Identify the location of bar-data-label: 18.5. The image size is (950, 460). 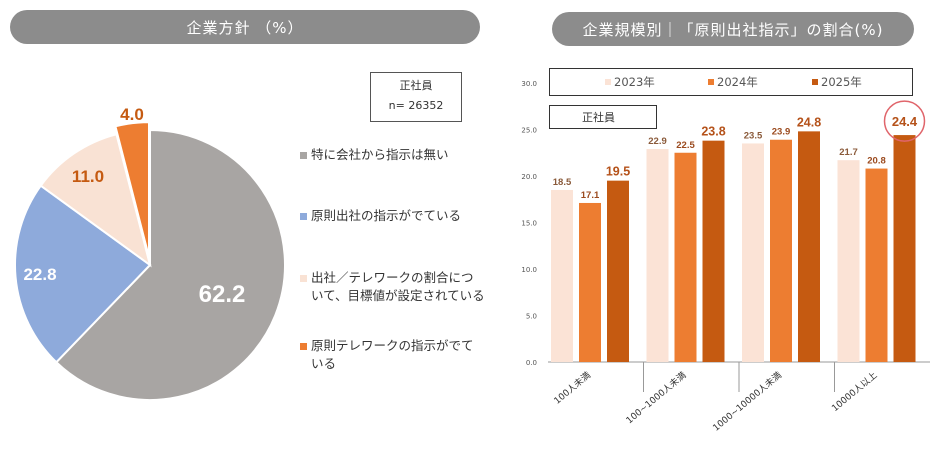
(562, 182).